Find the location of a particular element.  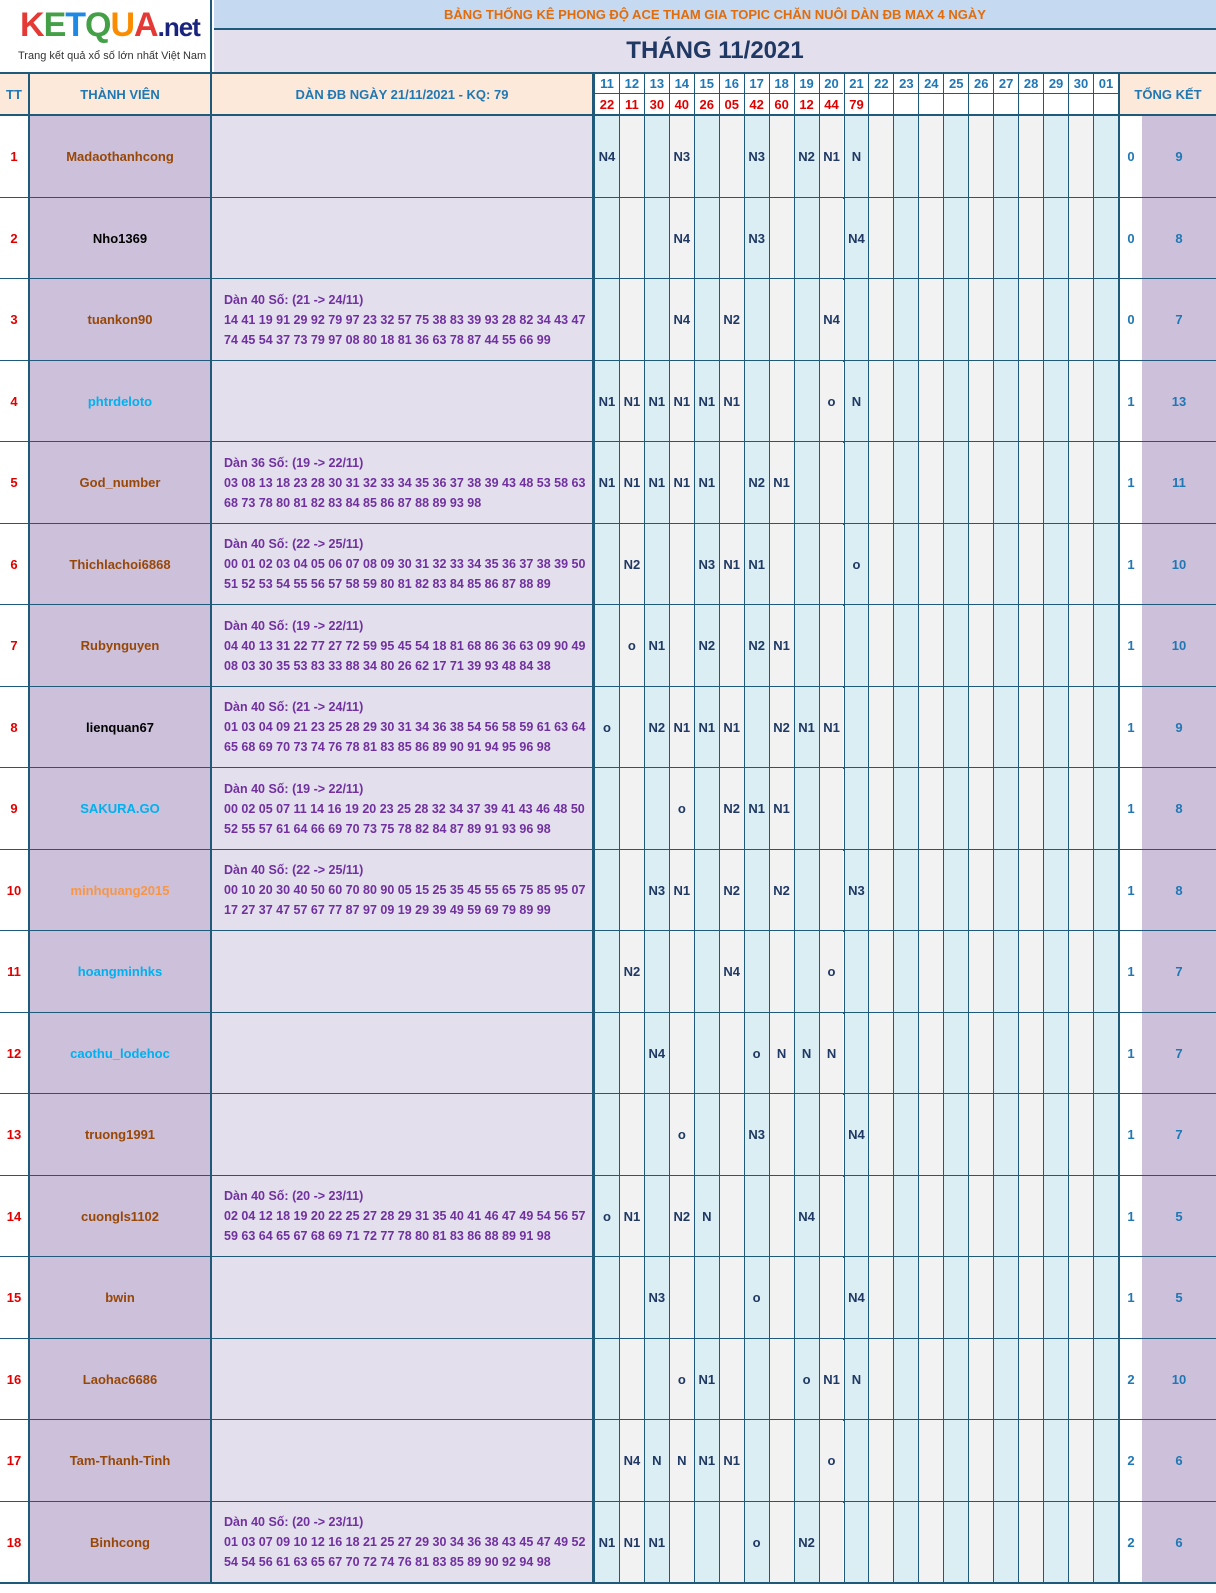

member-name: lienquan67 is located at coordinates (120, 727).